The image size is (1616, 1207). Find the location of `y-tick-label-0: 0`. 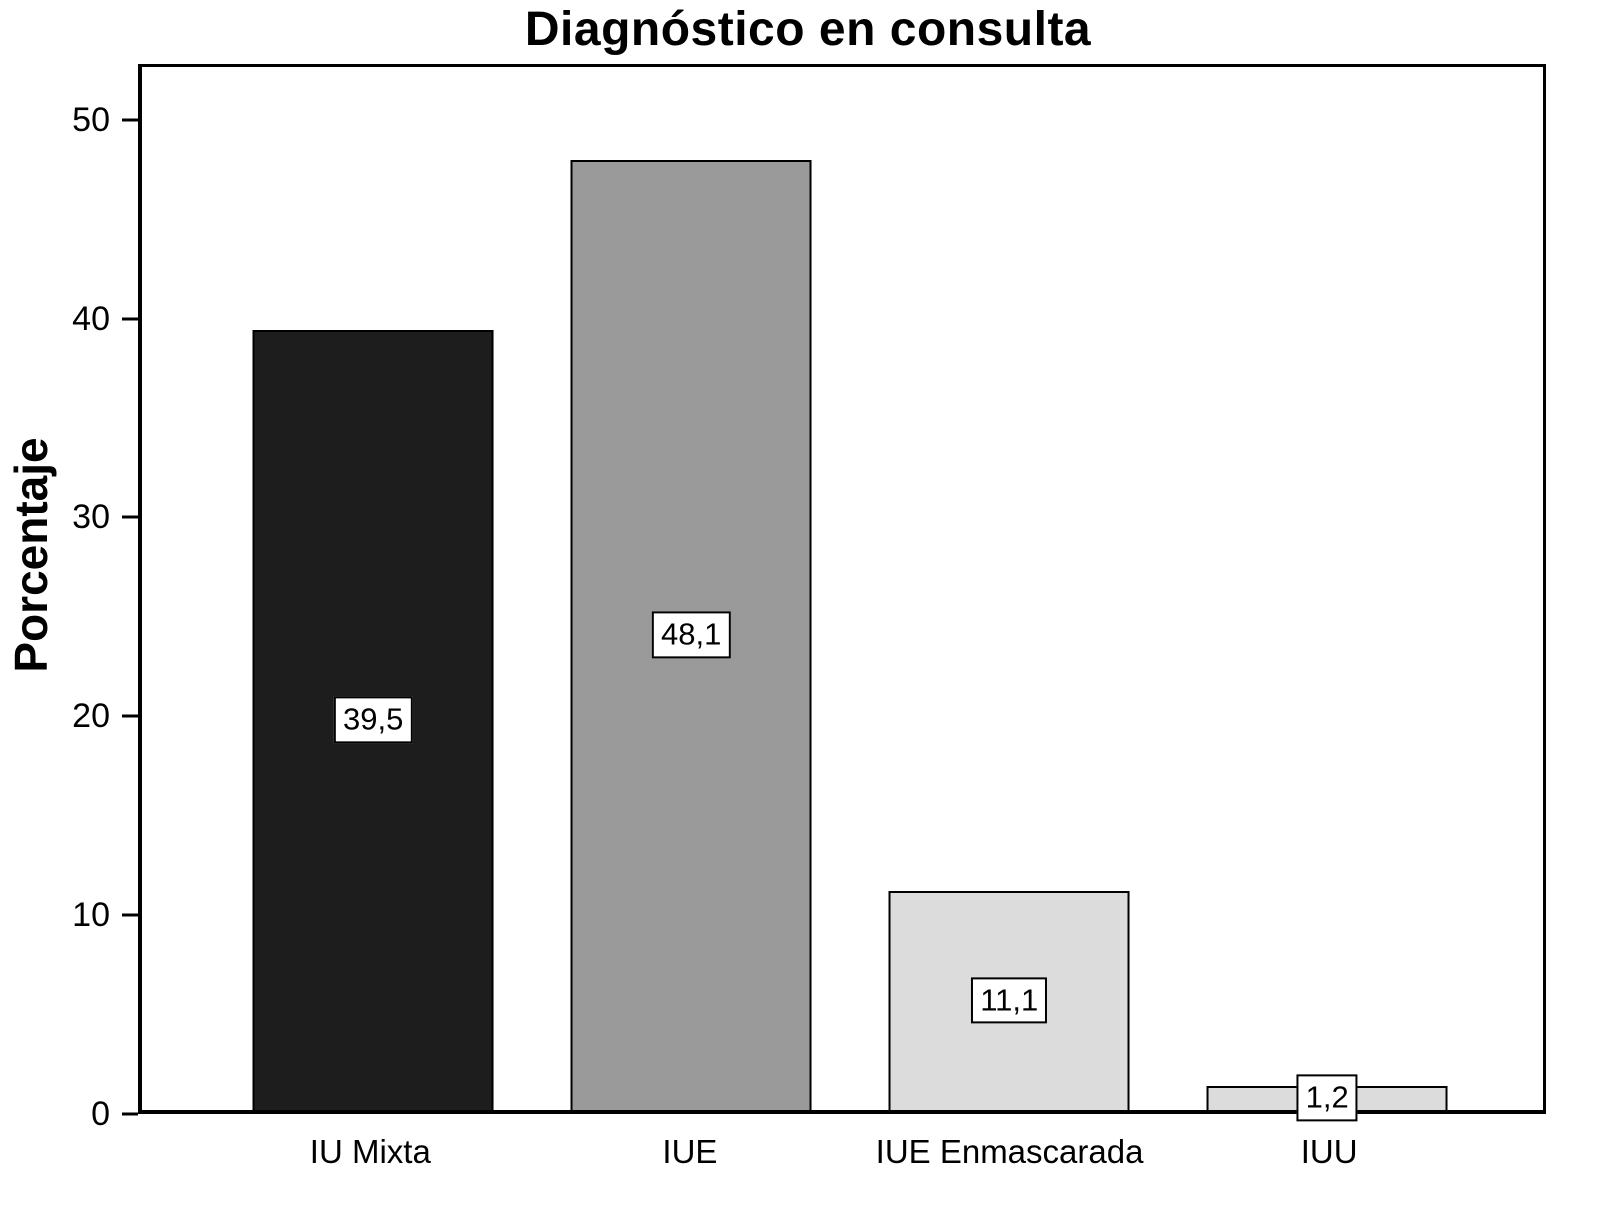

y-tick-label-0: 0 is located at coordinates (100, 1114).